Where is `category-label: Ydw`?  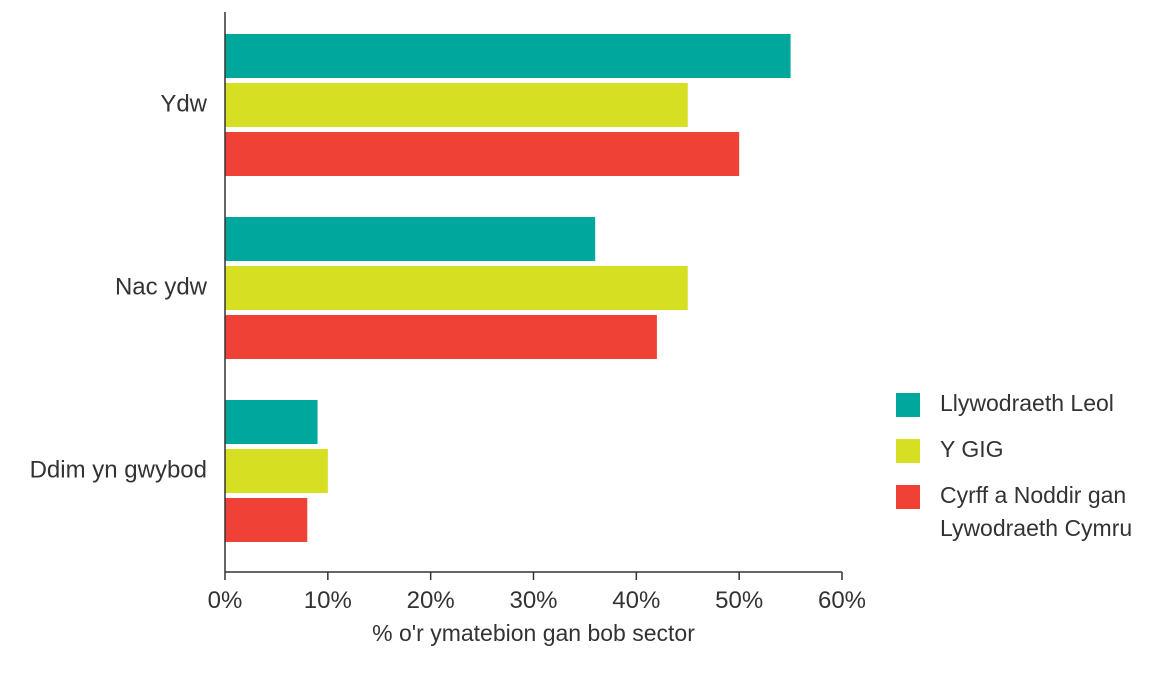 category-label: Ydw is located at coordinates (183, 103).